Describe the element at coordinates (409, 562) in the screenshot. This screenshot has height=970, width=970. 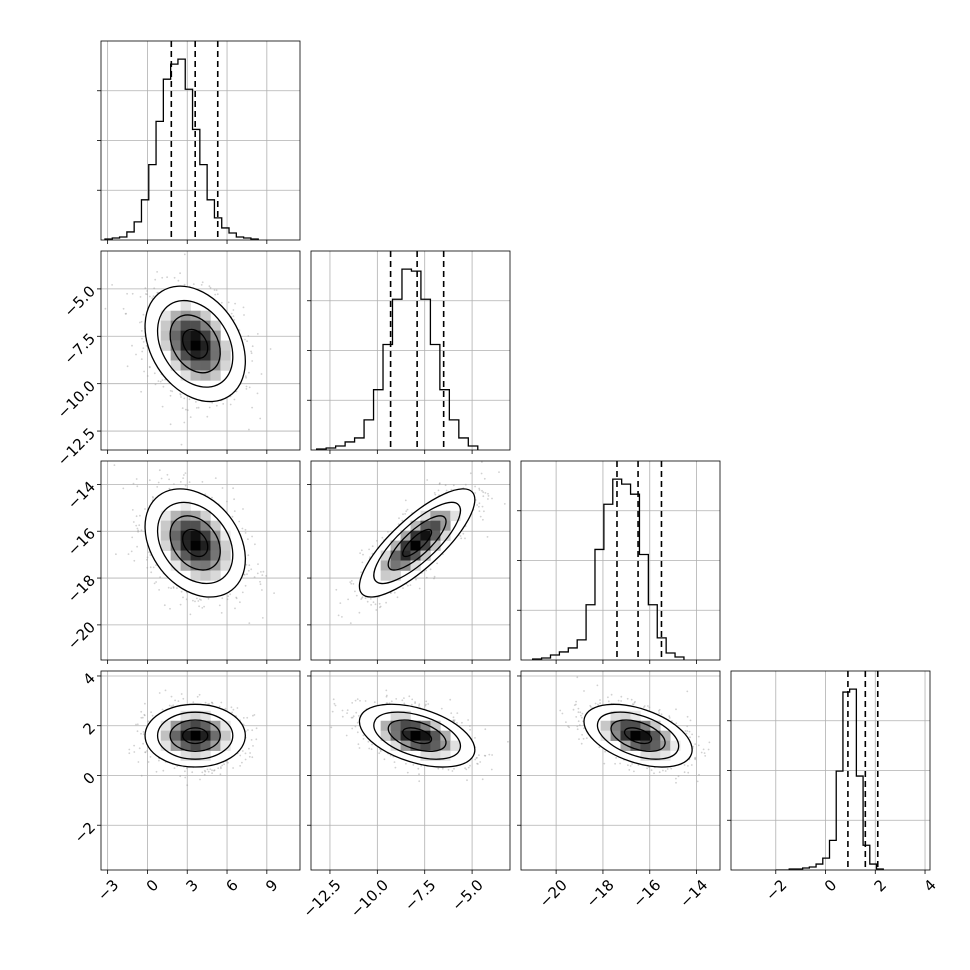
I see `joint-panel-p1-p2` at that location.